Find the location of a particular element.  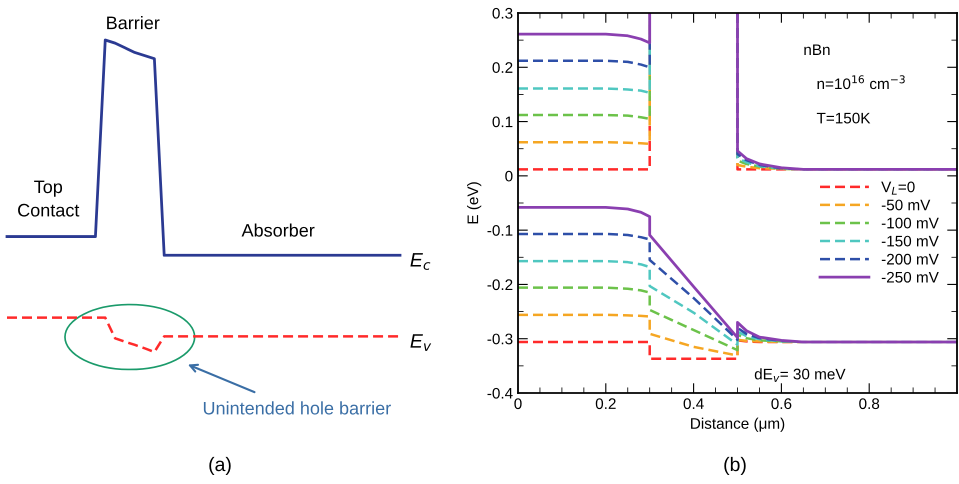

series-label: E$_{v}$ is located at coordinates (421, 342).